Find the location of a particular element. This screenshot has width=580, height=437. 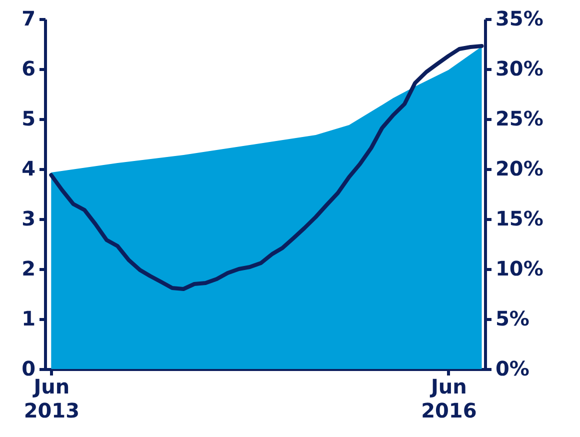

y-tick-label: 4 is located at coordinates (29, 168).